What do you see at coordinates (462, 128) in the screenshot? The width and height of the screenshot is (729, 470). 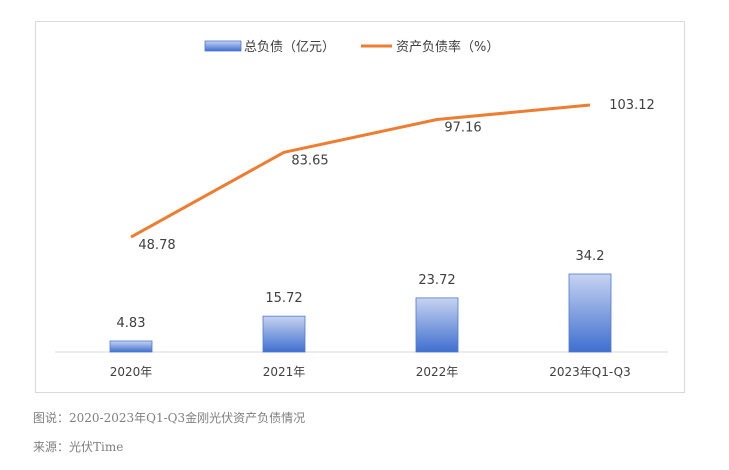 I see `line-label-2: 97.16` at bounding box center [462, 128].